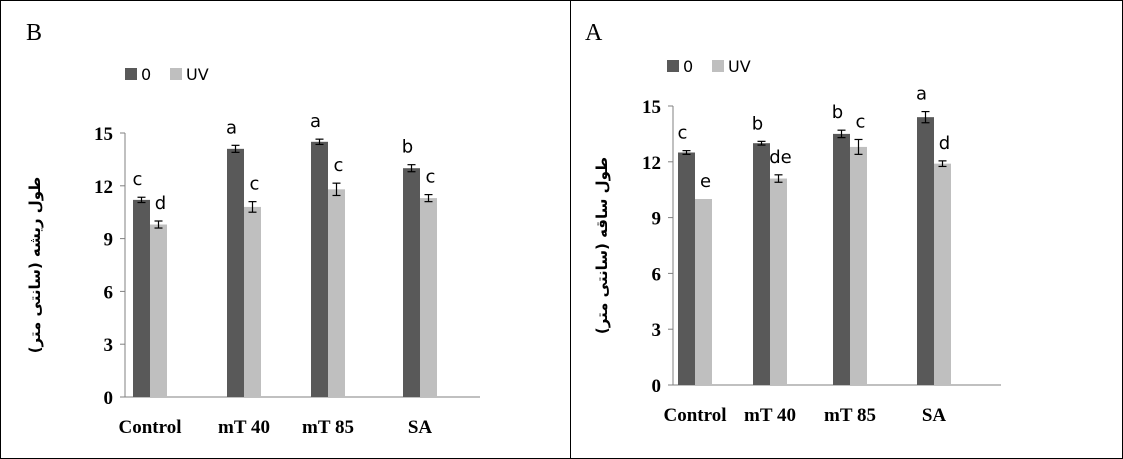 The image size is (1123, 459). I want to click on y-axis-title: طول ریشه (سانتی متر), so click(35, 265).